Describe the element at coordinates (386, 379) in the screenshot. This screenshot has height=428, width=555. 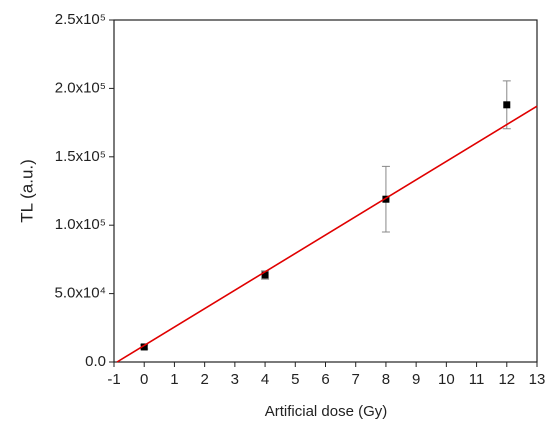
I see `x-tick-label: 8` at that location.